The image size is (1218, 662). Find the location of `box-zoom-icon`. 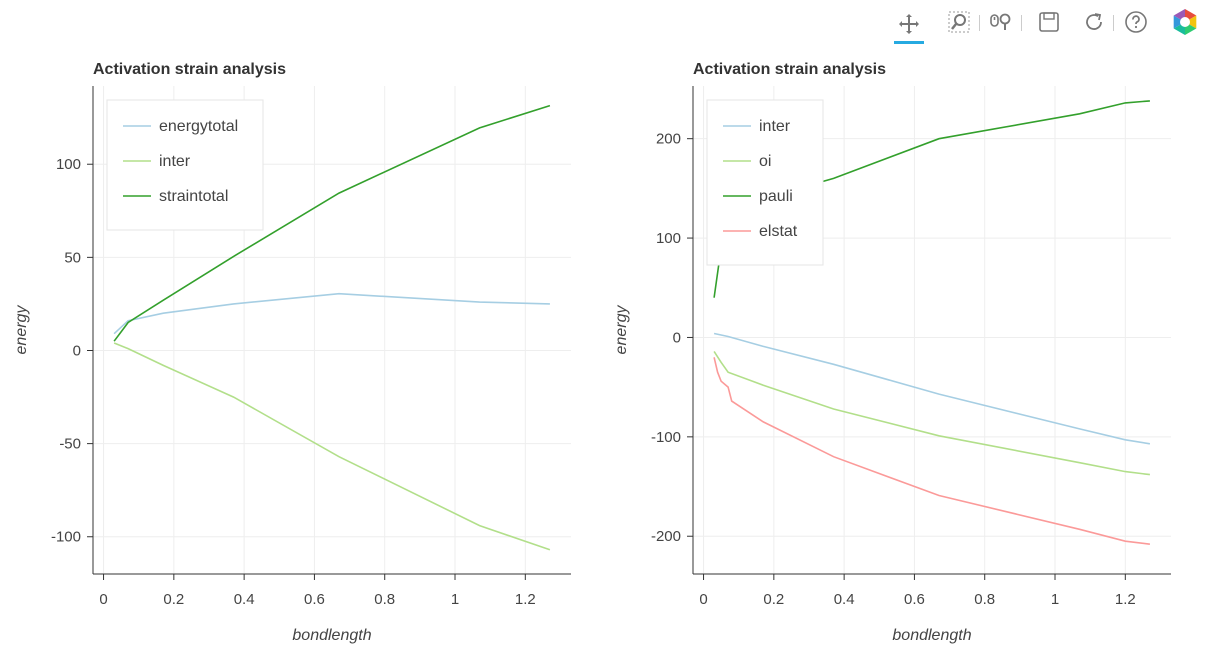

box-zoom-icon is located at coordinates (959, 22).